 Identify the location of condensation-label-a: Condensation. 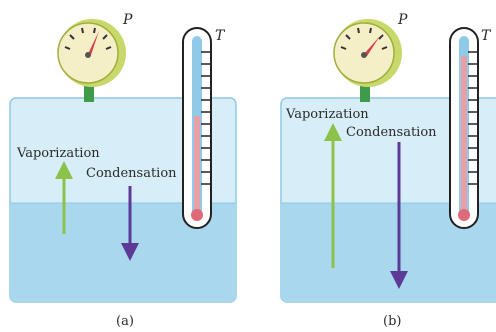
(131, 173).